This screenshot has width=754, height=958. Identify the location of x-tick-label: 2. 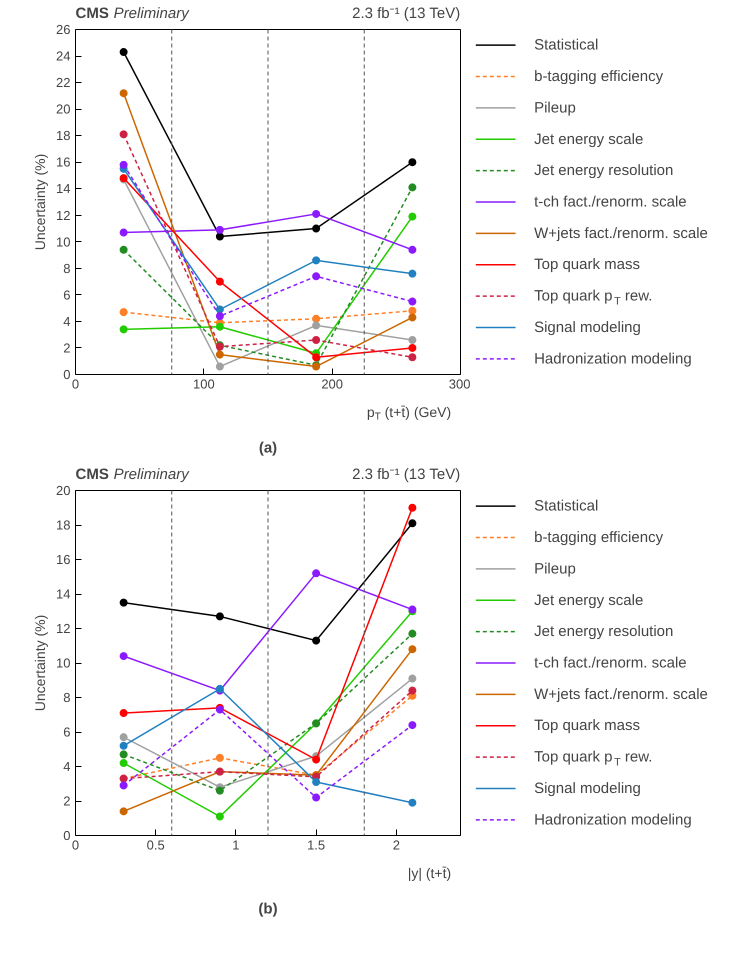
(396, 845).